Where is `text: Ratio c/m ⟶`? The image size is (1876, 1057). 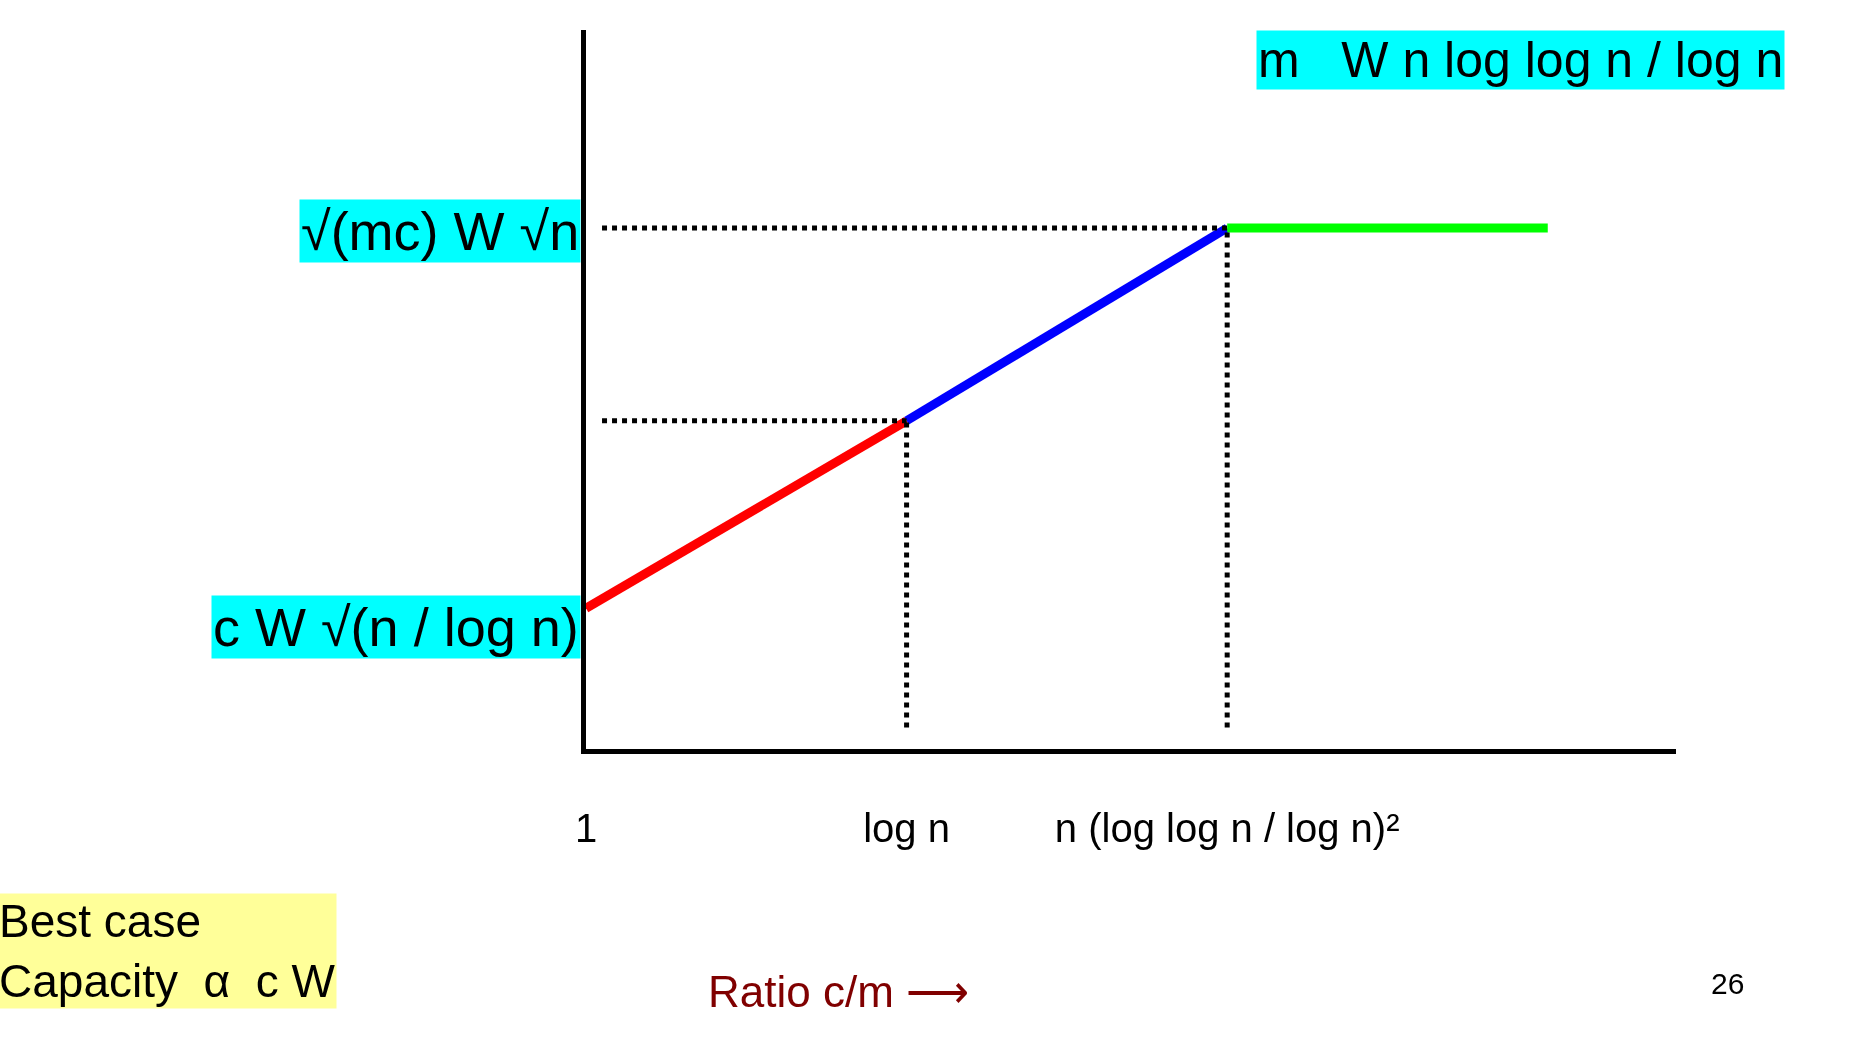 text: Ratio c/m ⟶ is located at coordinates (839, 991).